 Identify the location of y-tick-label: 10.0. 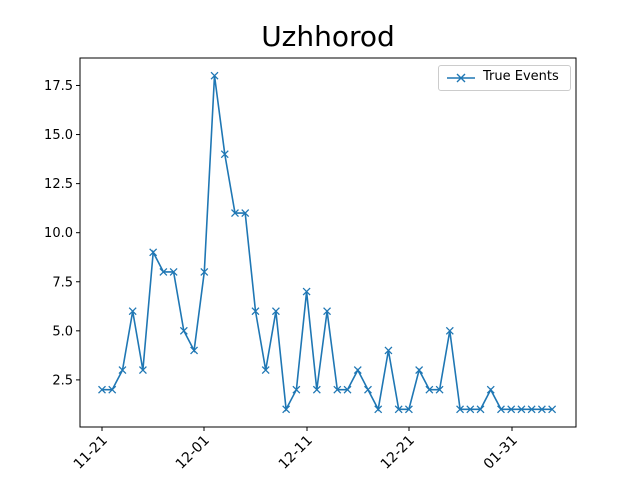
(58, 233).